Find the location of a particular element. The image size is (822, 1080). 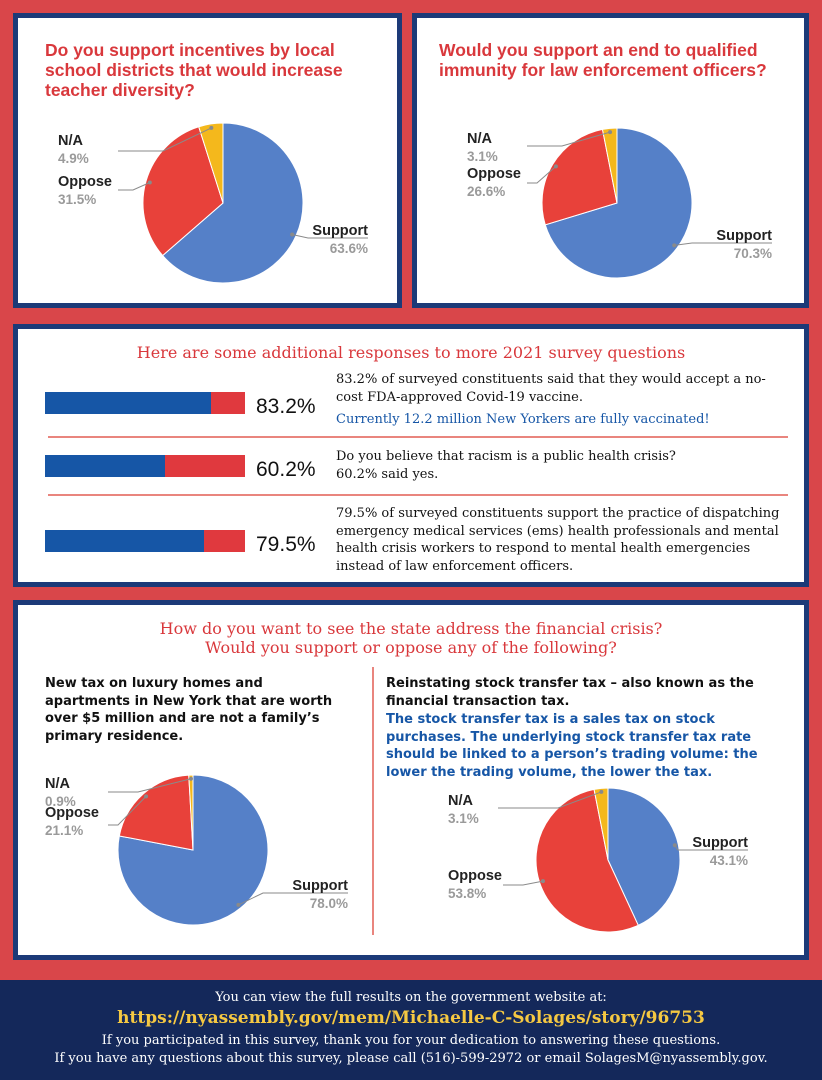

pie1-leader-na is located at coordinates (165, 139).